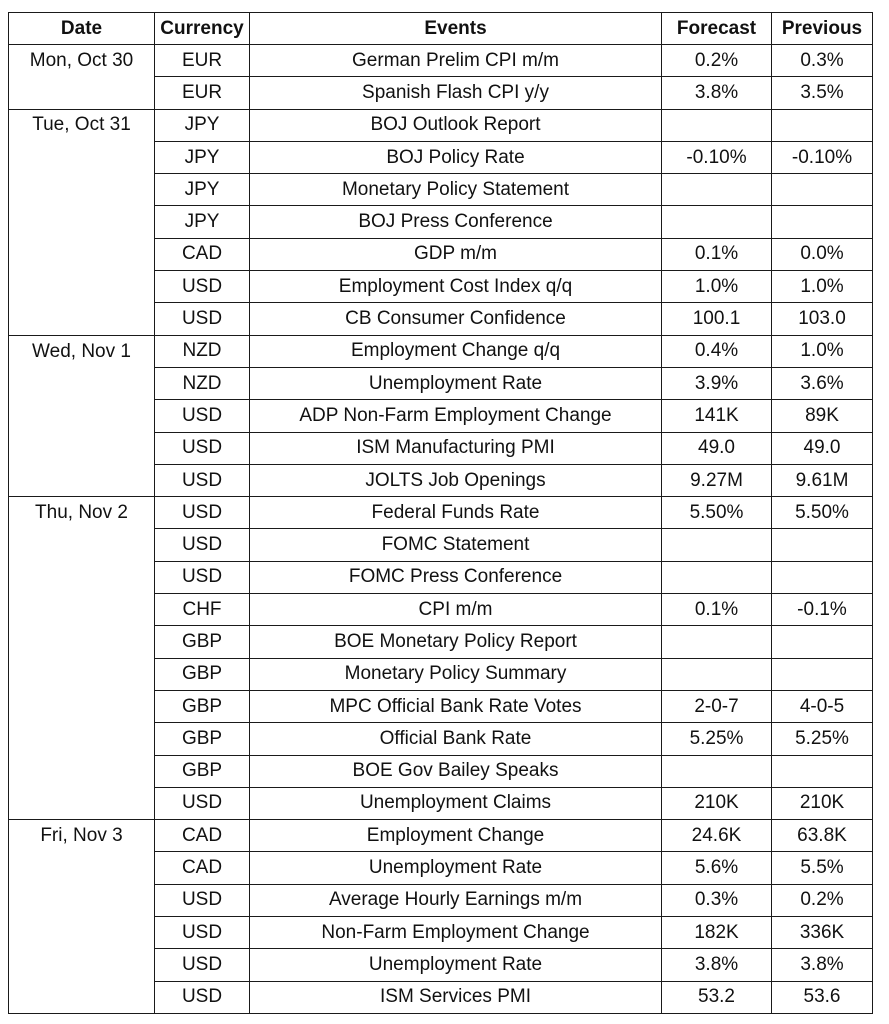 This screenshot has width=889, height=1024. I want to click on table-row: USD Non-Farm Employment Change 182K 336K, so click(440, 933).